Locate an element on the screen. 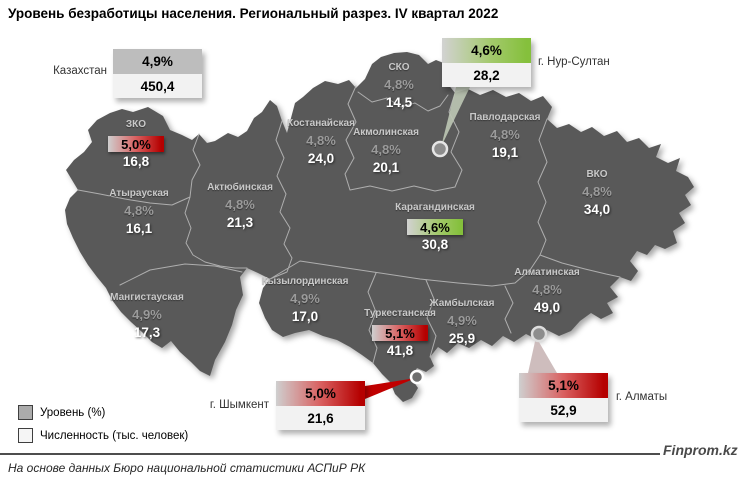 The width and height of the screenshot is (740, 482). legend-count-swatch is located at coordinates (25, 435).